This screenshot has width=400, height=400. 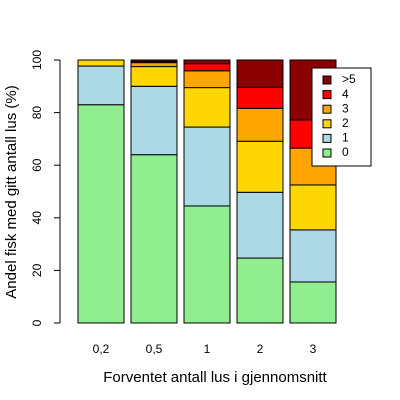 I want to click on legend-box, so click(x=341, y=117).